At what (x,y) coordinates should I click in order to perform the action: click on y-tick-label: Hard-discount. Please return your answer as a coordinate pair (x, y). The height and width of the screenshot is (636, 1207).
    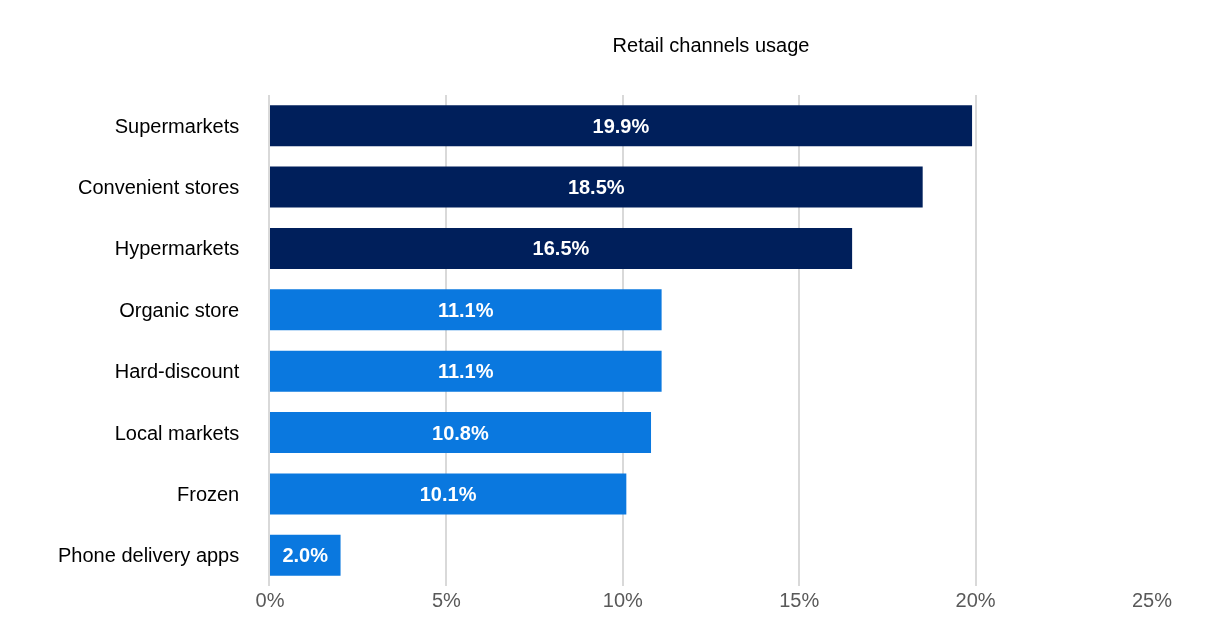
    Looking at the image, I should click on (177, 371).